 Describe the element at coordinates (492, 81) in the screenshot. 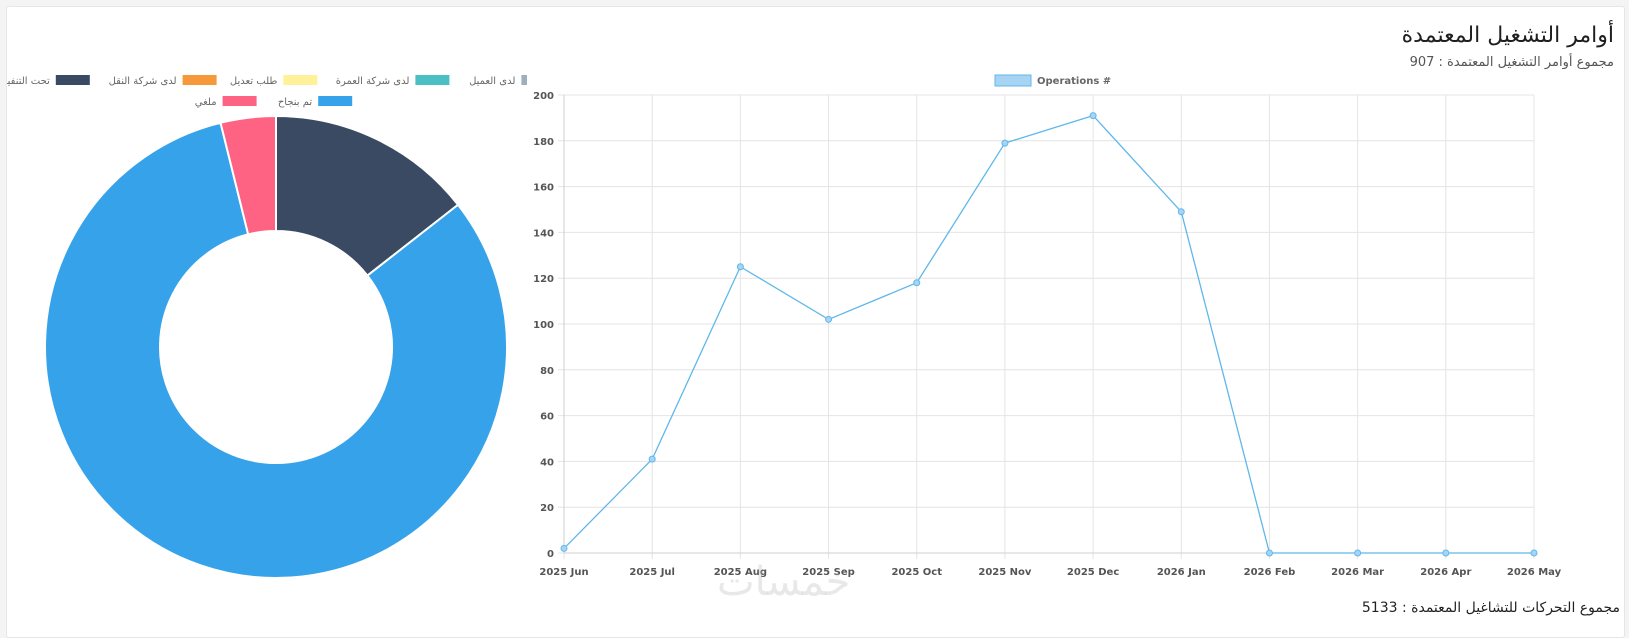

I see `legend-label: لدى العميل` at that location.